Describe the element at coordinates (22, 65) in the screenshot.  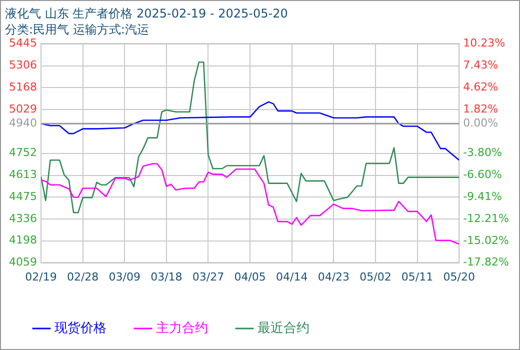
I see `y-tick-label: 5306` at that location.